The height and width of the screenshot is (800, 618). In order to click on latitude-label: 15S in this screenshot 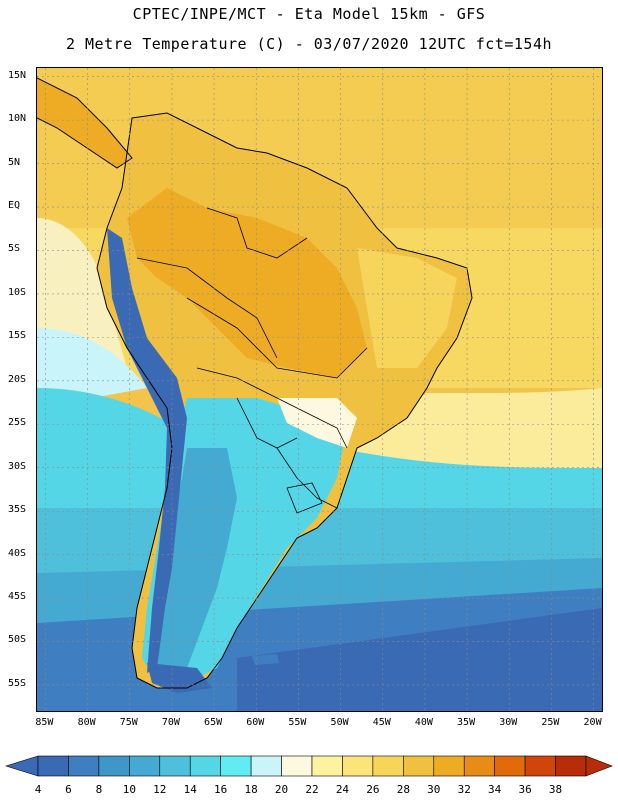, I will do `click(17, 336)`.